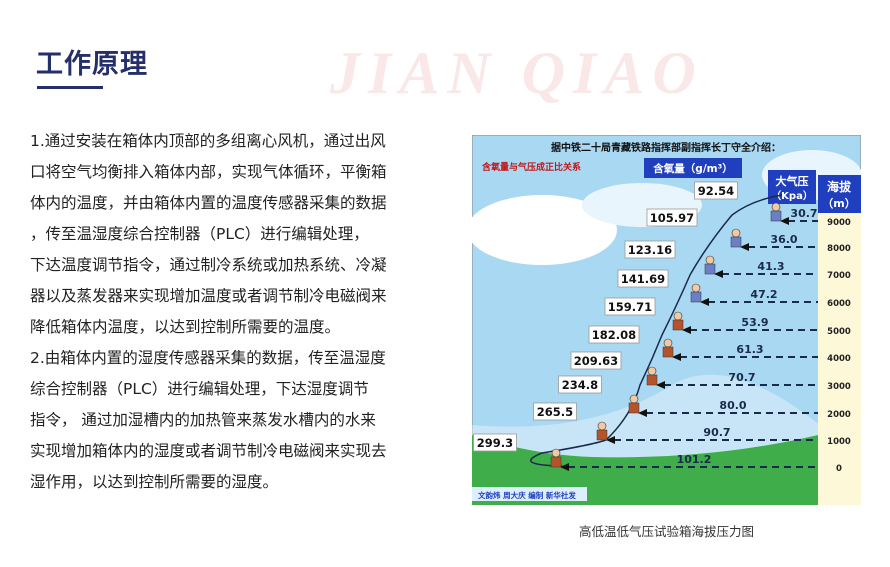 The image size is (890, 567). I want to click on oxygen-value: 92.54, so click(716, 191).